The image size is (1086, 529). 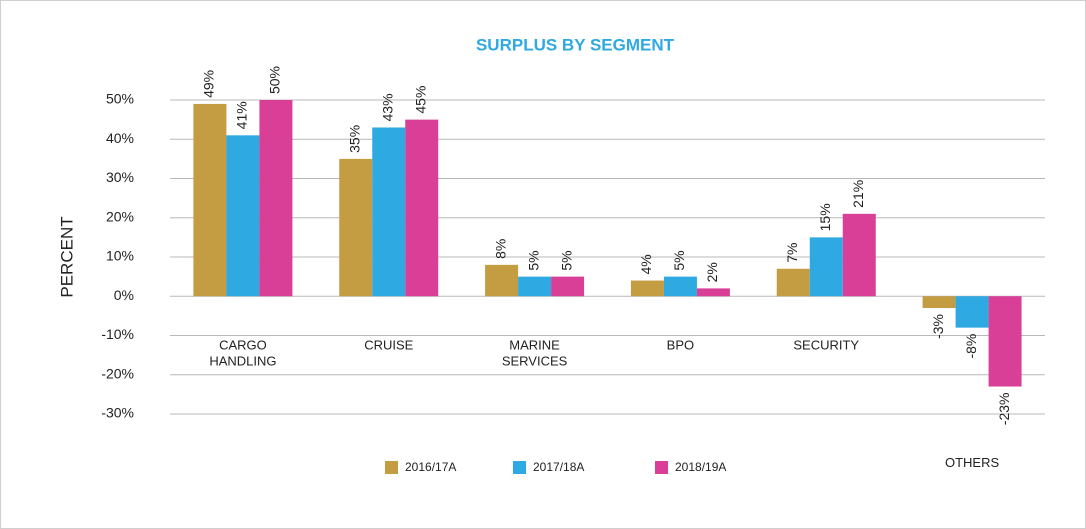 What do you see at coordinates (117, 373) in the screenshot?
I see `y-tick-label: -20%` at bounding box center [117, 373].